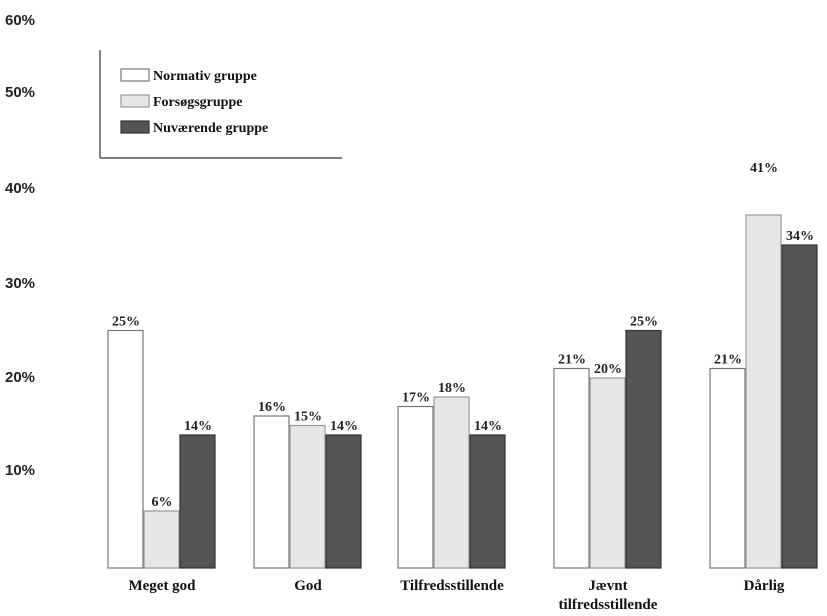 The width and height of the screenshot is (827, 616). I want to click on x-tick-label: Tilfredsstillende, so click(452, 586).